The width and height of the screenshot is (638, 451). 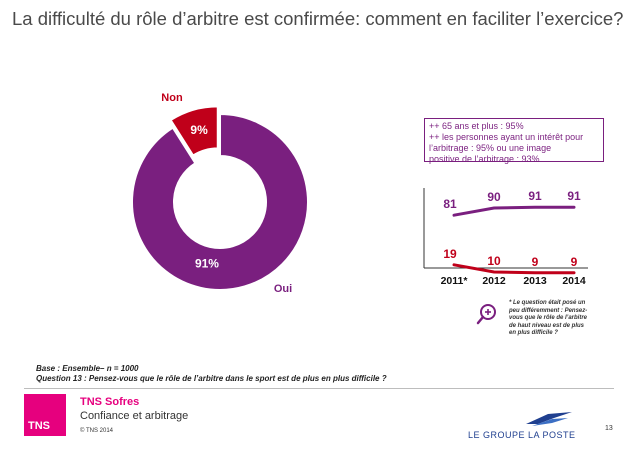 What do you see at coordinates (548, 310) in the screenshot?
I see `footnote-line: peu différemment : Pensez-` at bounding box center [548, 310].